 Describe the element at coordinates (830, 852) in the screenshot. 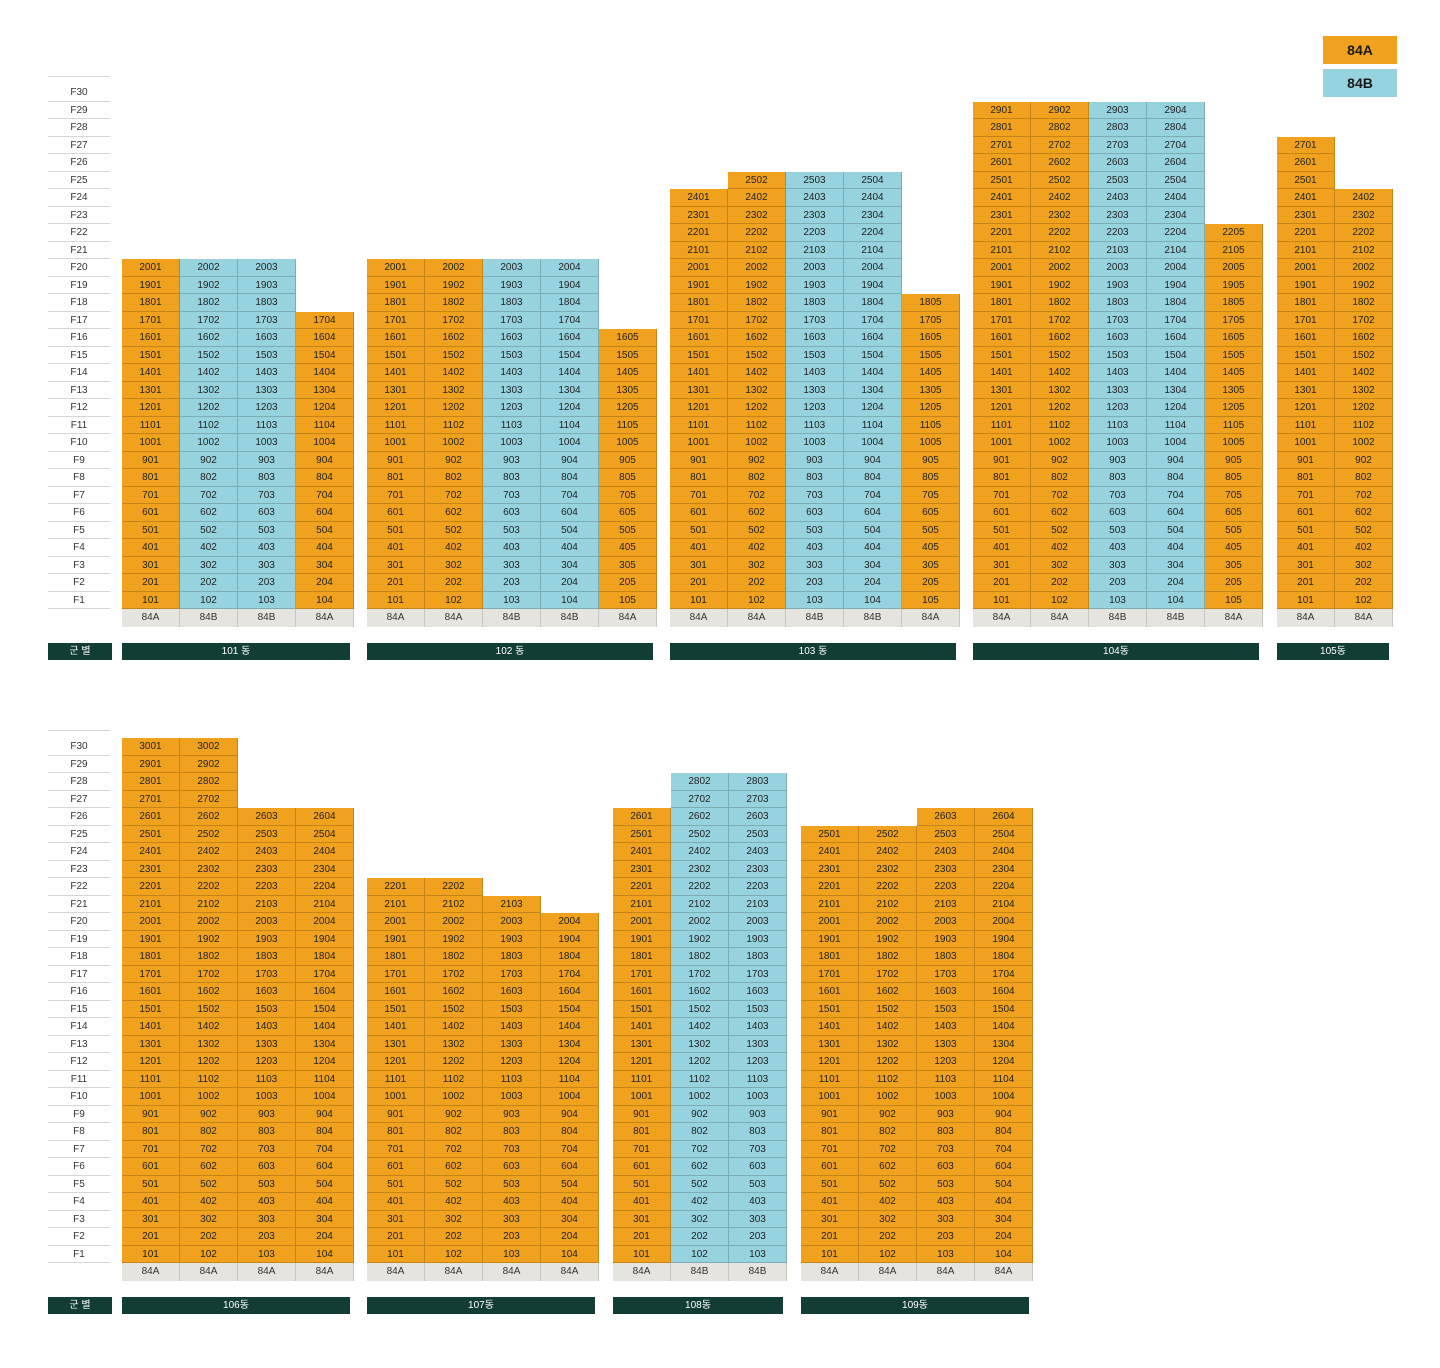

I see `unit-cell: 2401` at that location.